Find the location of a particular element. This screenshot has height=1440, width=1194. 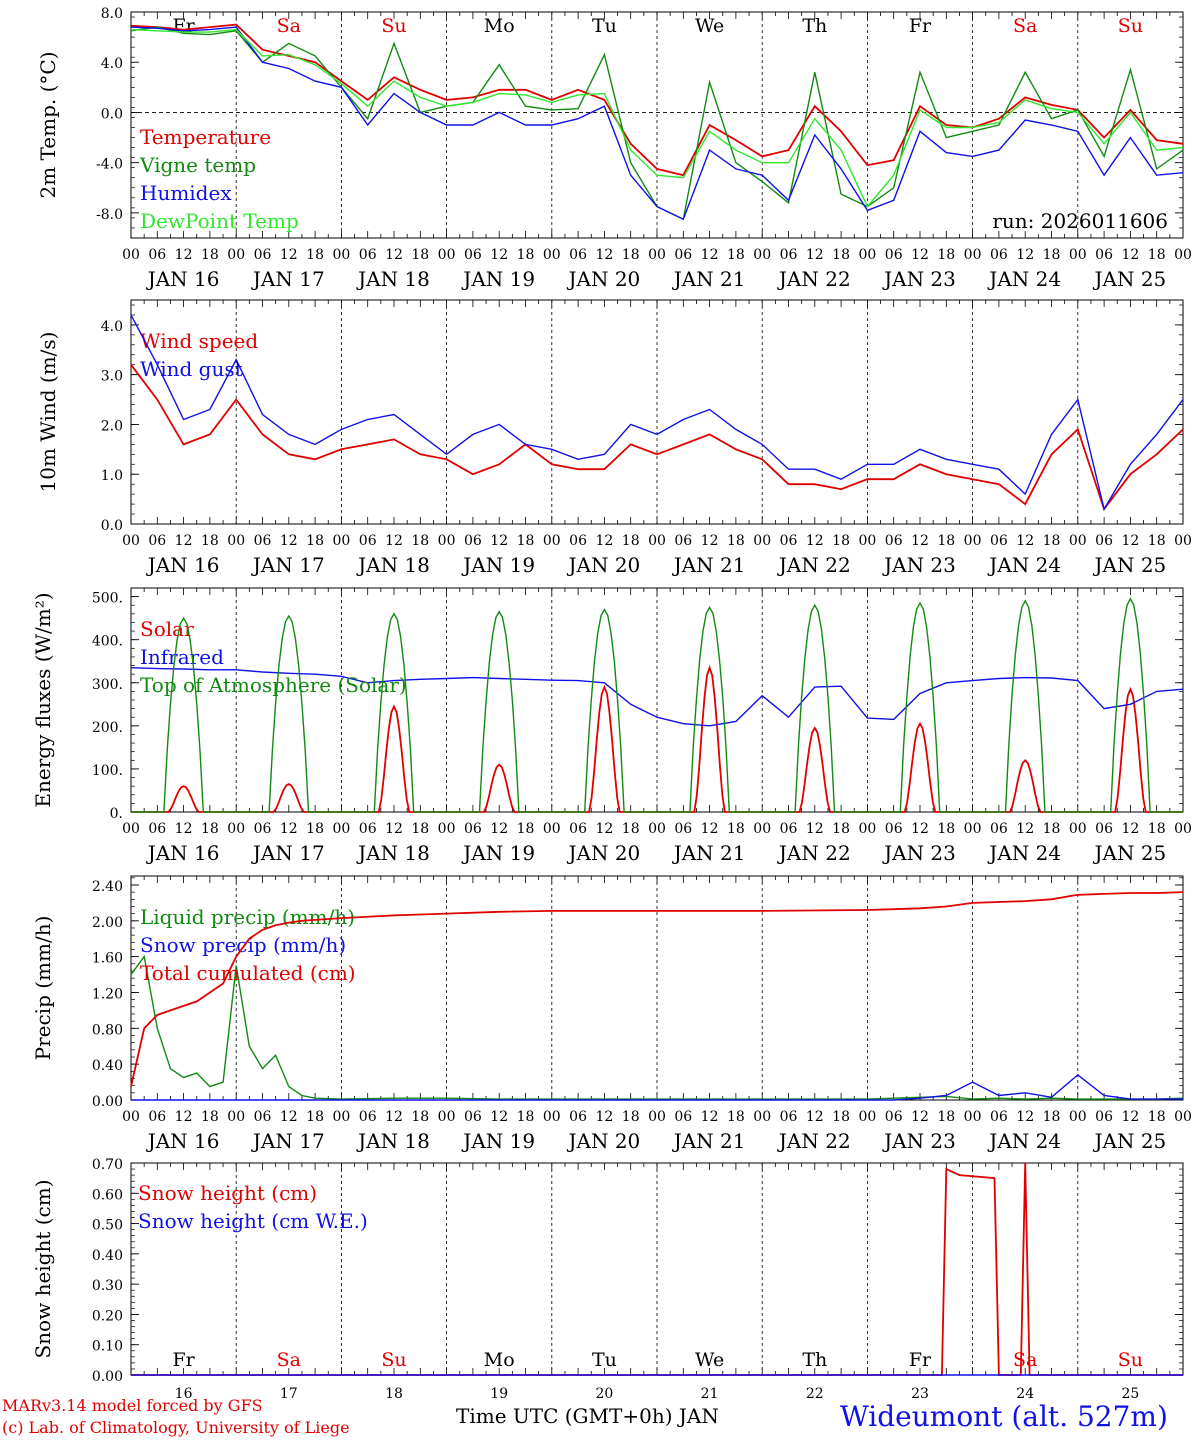

date-label: JAN 22 is located at coordinates (814, 1141).